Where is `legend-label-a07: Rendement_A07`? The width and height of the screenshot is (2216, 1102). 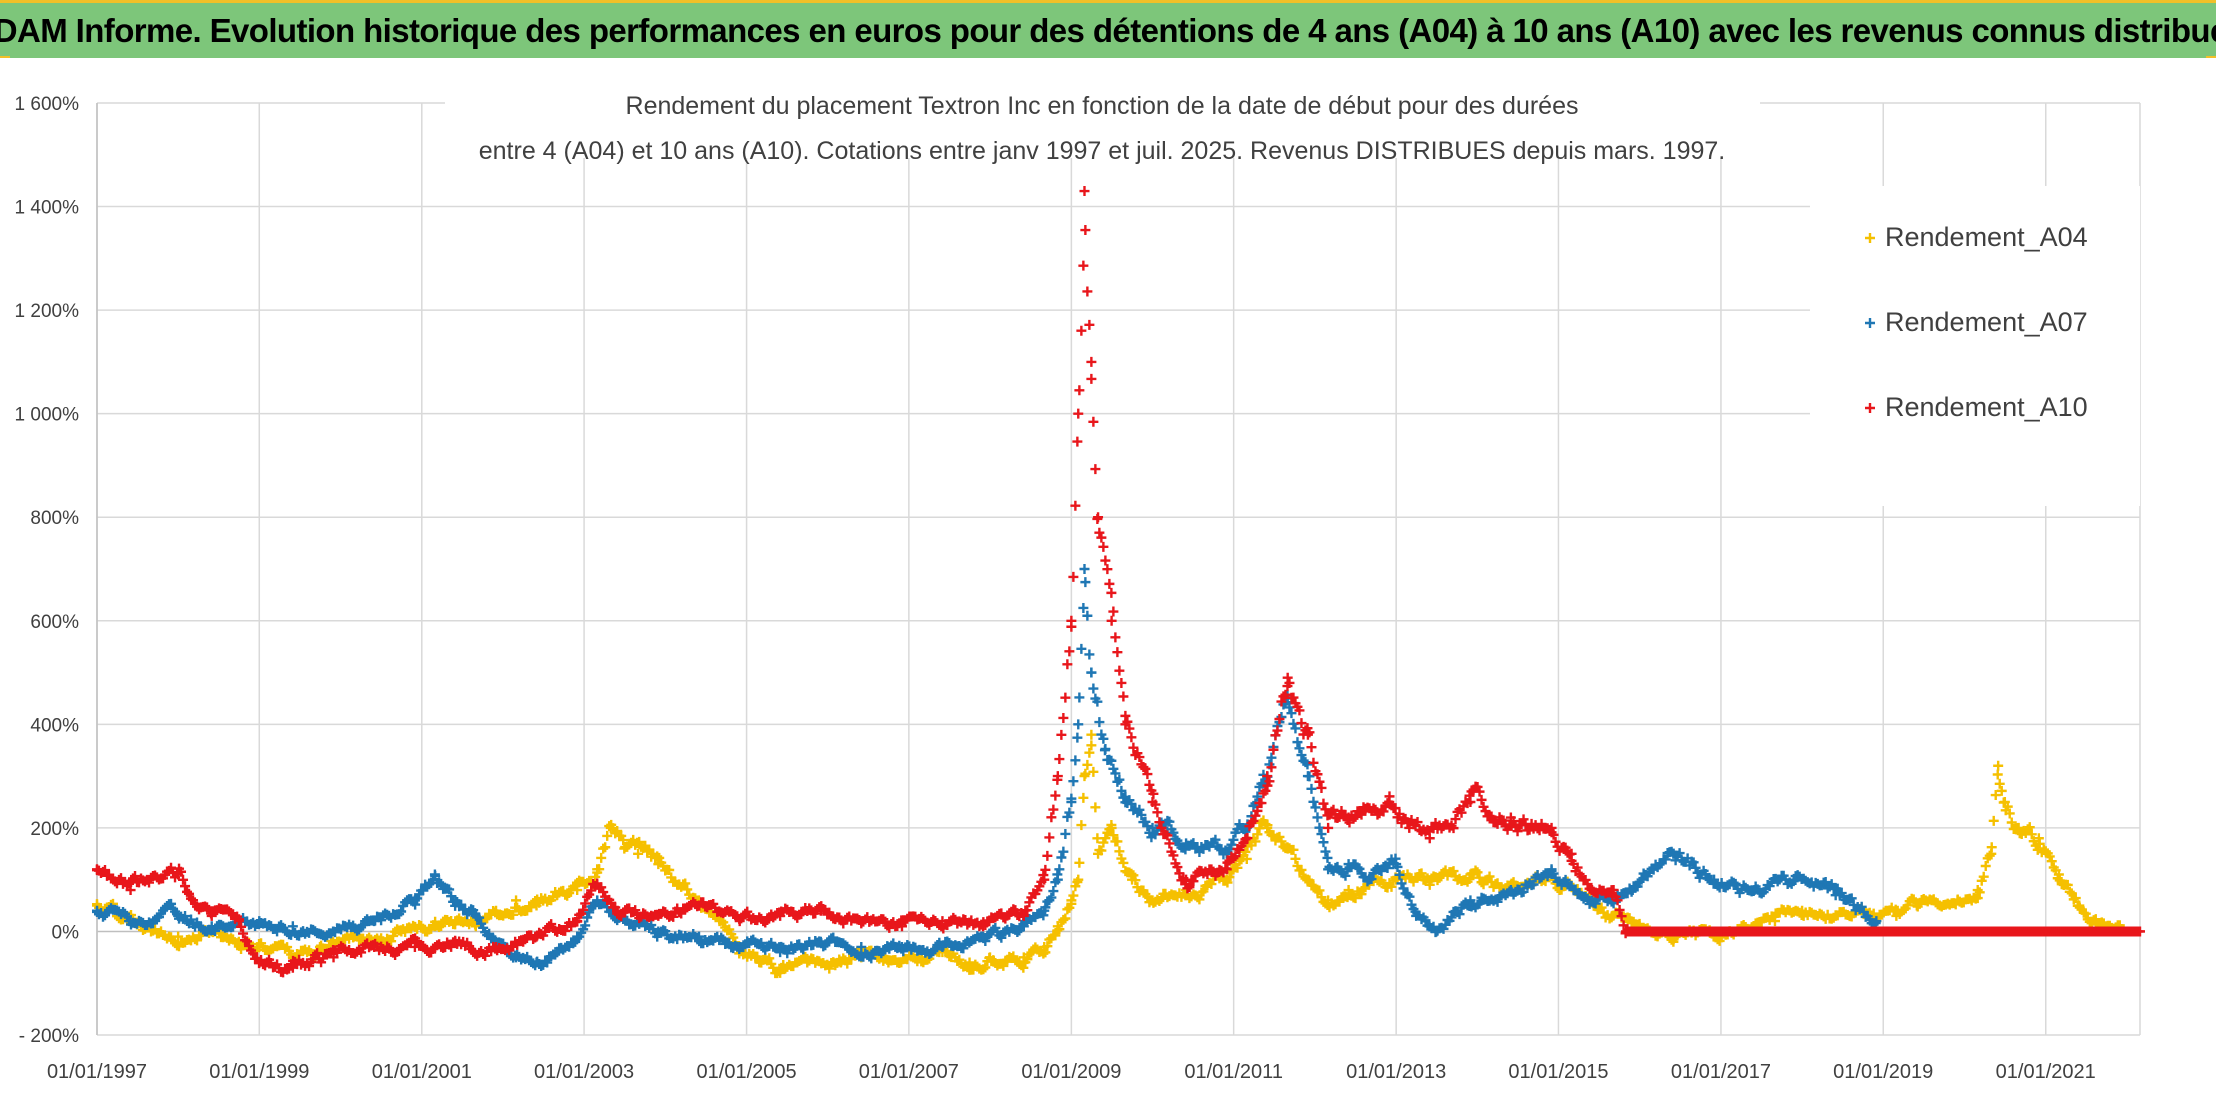 legend-label-a07: Rendement_A07 is located at coordinates (1986, 322).